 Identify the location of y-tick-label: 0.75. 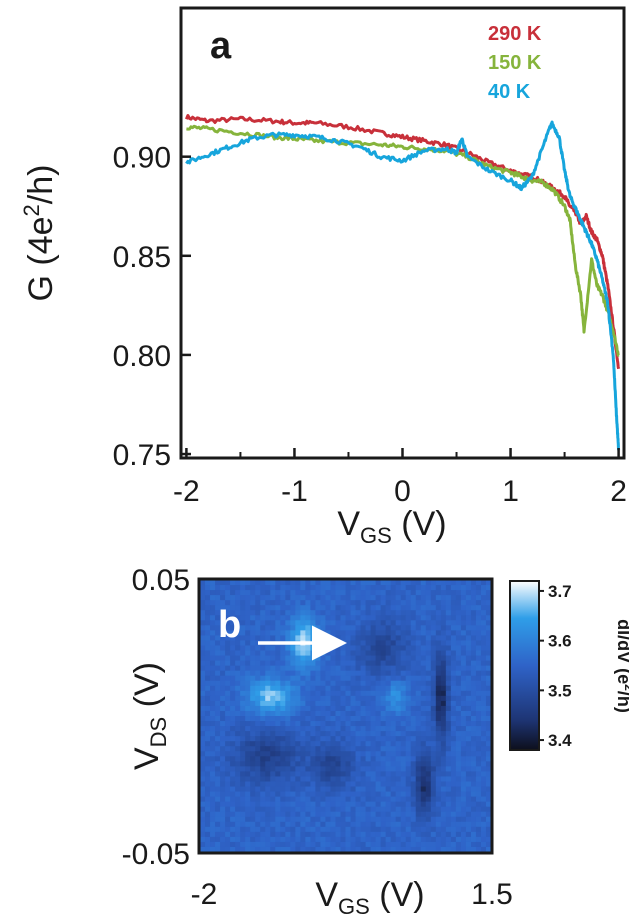
(142, 455).